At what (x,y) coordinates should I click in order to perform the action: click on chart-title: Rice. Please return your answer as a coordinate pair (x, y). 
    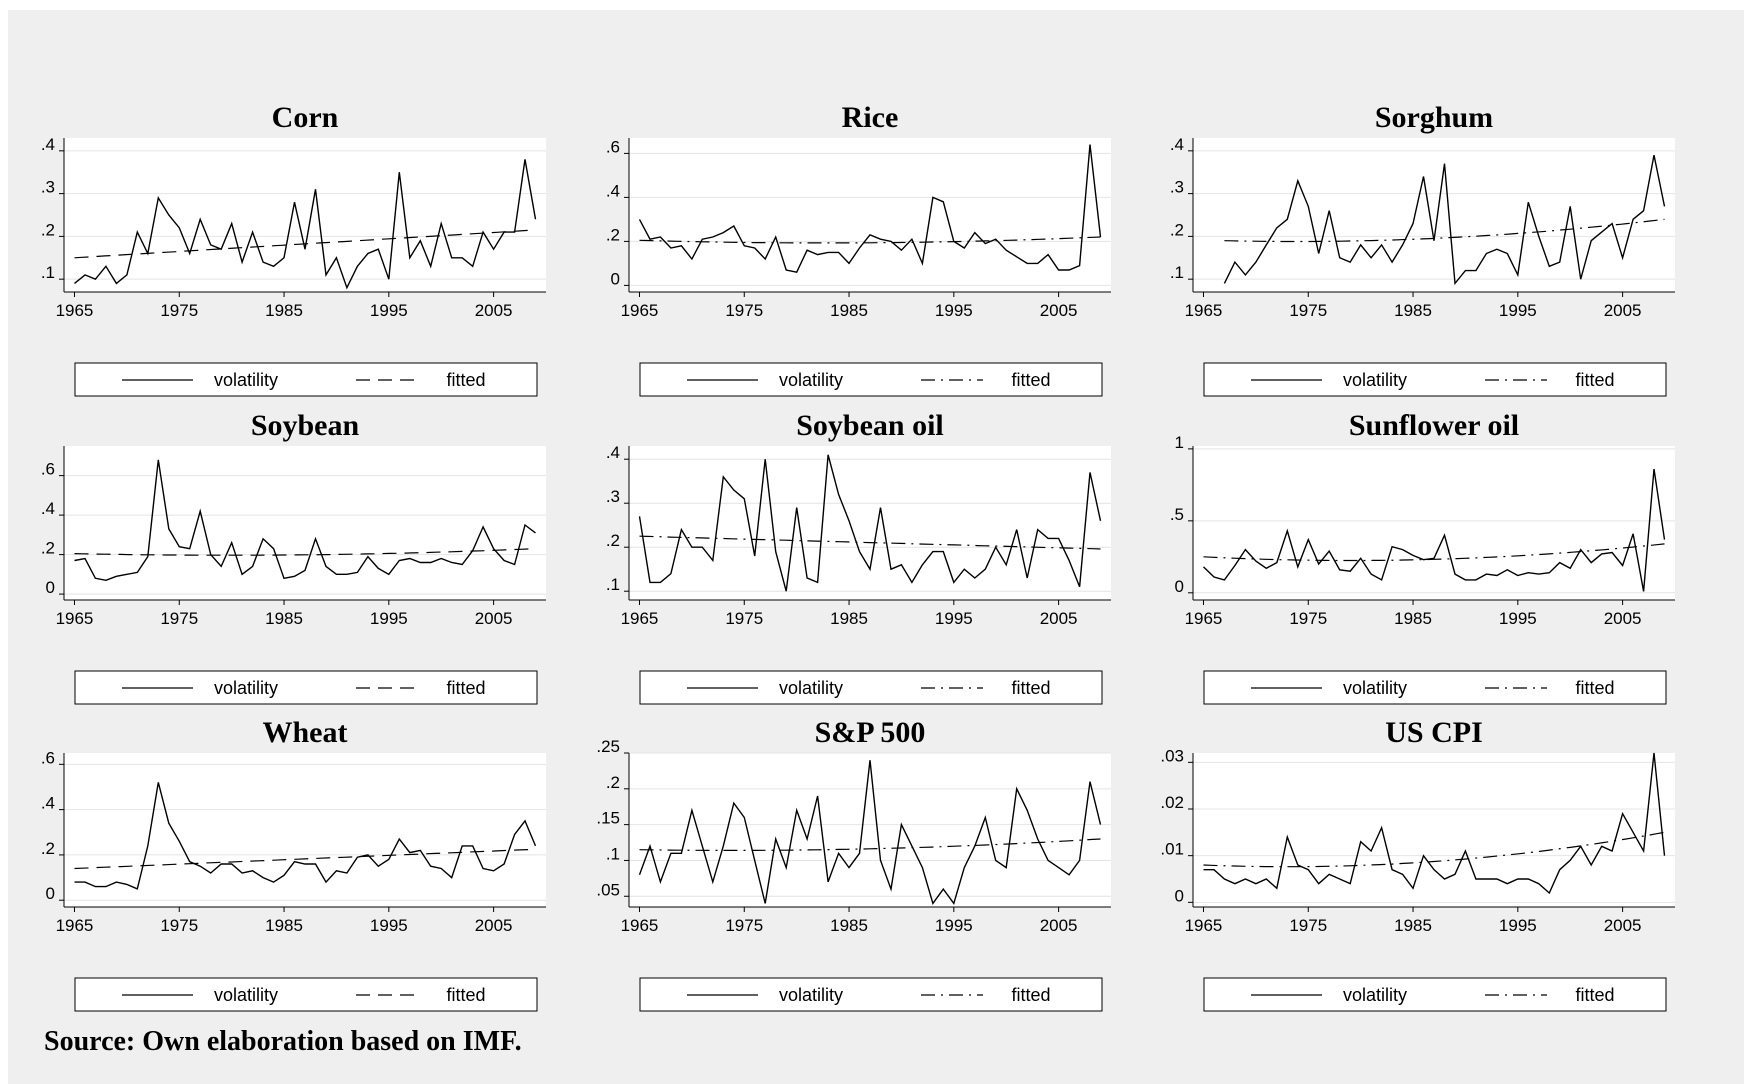
    Looking at the image, I should click on (870, 117).